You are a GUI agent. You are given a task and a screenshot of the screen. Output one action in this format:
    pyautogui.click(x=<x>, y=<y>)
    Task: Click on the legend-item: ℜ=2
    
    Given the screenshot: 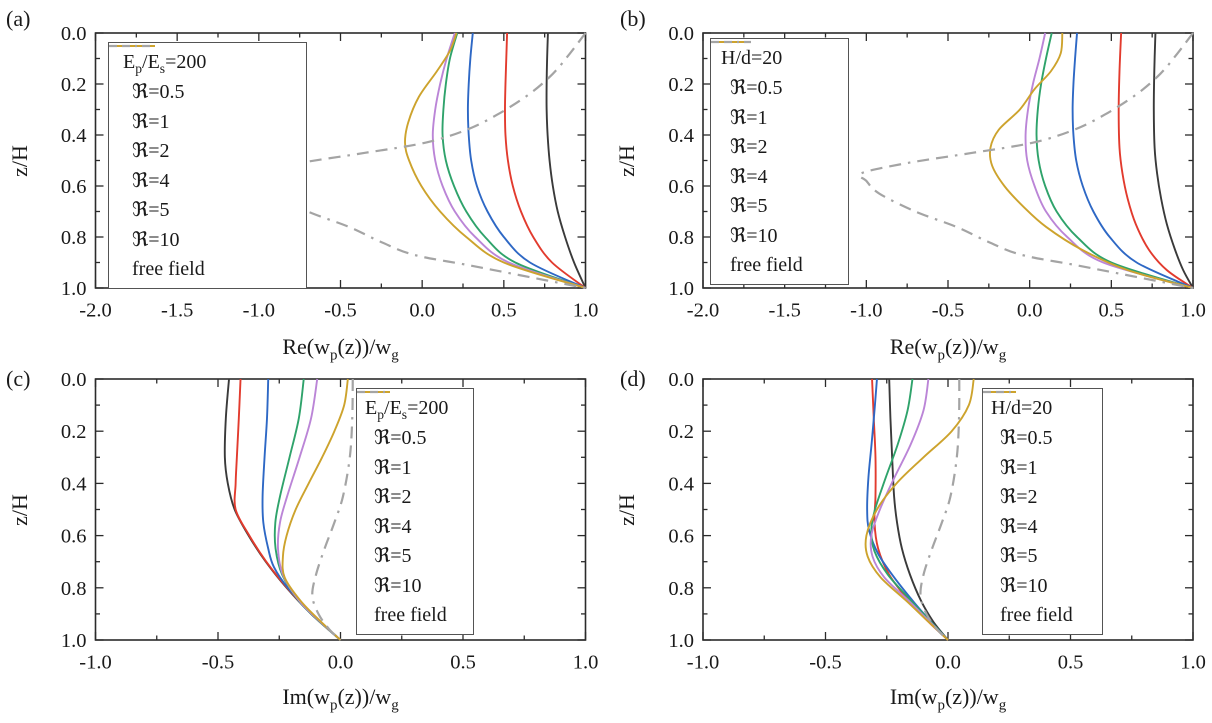 What is the action you would take?
    pyautogui.click(x=415, y=452)
    